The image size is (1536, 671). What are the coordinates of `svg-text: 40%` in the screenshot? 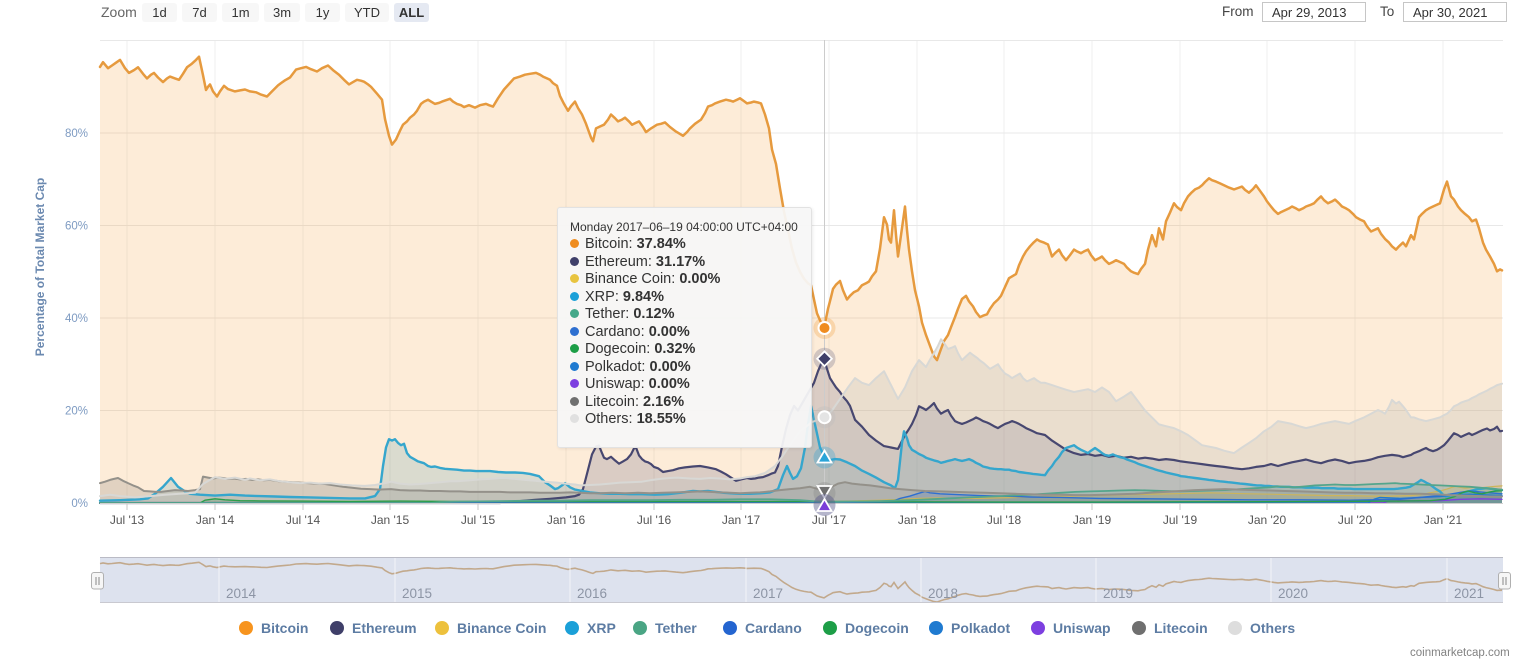 It's located at (76, 319).